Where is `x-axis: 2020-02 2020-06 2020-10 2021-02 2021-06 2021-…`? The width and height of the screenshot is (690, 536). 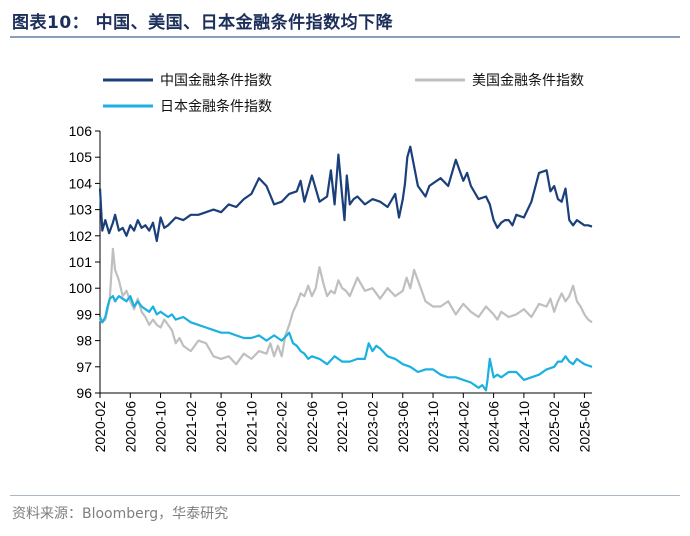 x-axis: 2020-02 2020-06 2020-10 2021-02 2021-06 2021-… is located at coordinates (342, 422).